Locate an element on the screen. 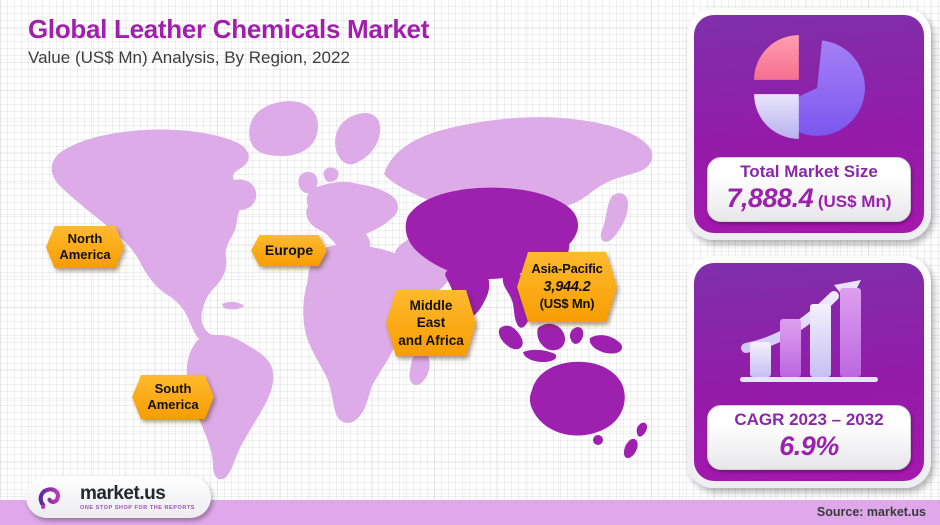  map-new-zealand-north is located at coordinates (642, 429).